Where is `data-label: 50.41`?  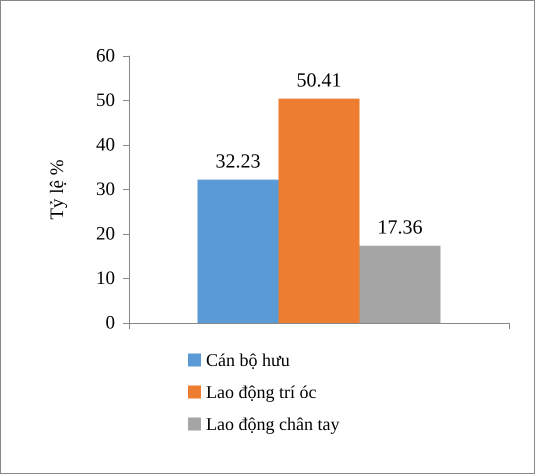
data-label: 50.41 is located at coordinates (319, 81).